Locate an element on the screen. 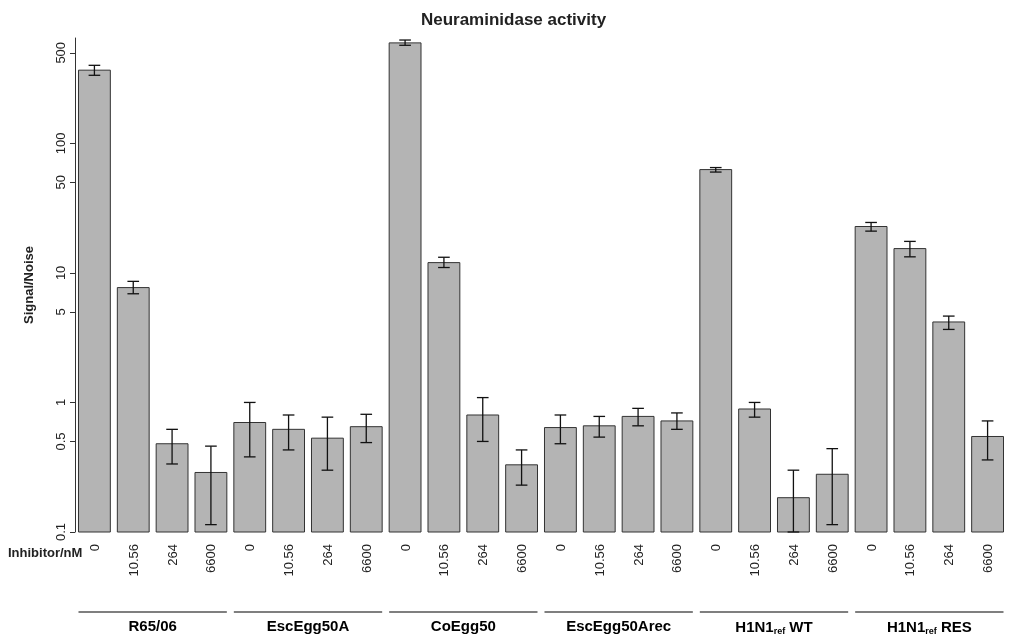 The image size is (1027, 642). y-axis-title: Signal/Noise is located at coordinates (28, 285).